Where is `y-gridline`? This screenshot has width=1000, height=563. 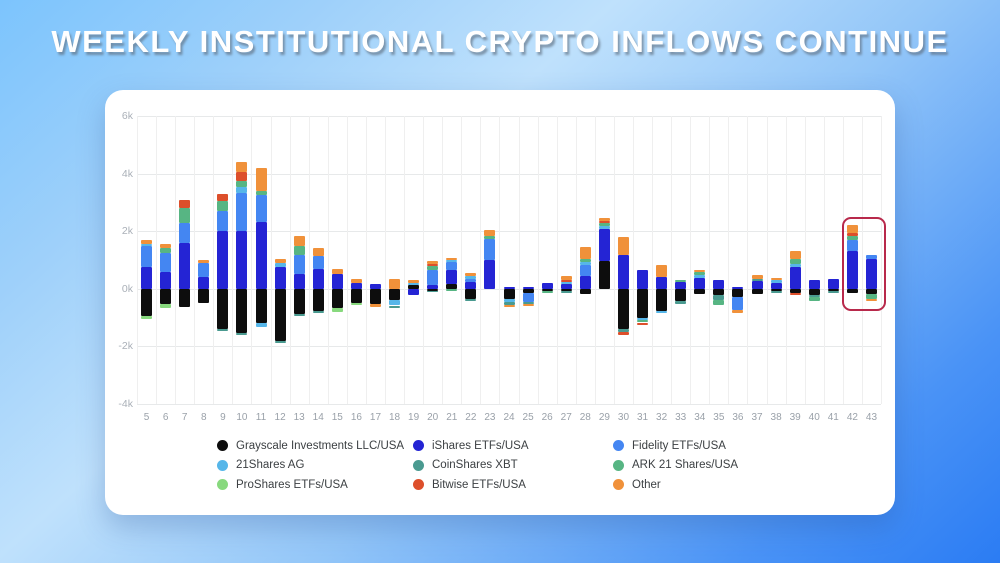
y-gridline is located at coordinates (509, 174).